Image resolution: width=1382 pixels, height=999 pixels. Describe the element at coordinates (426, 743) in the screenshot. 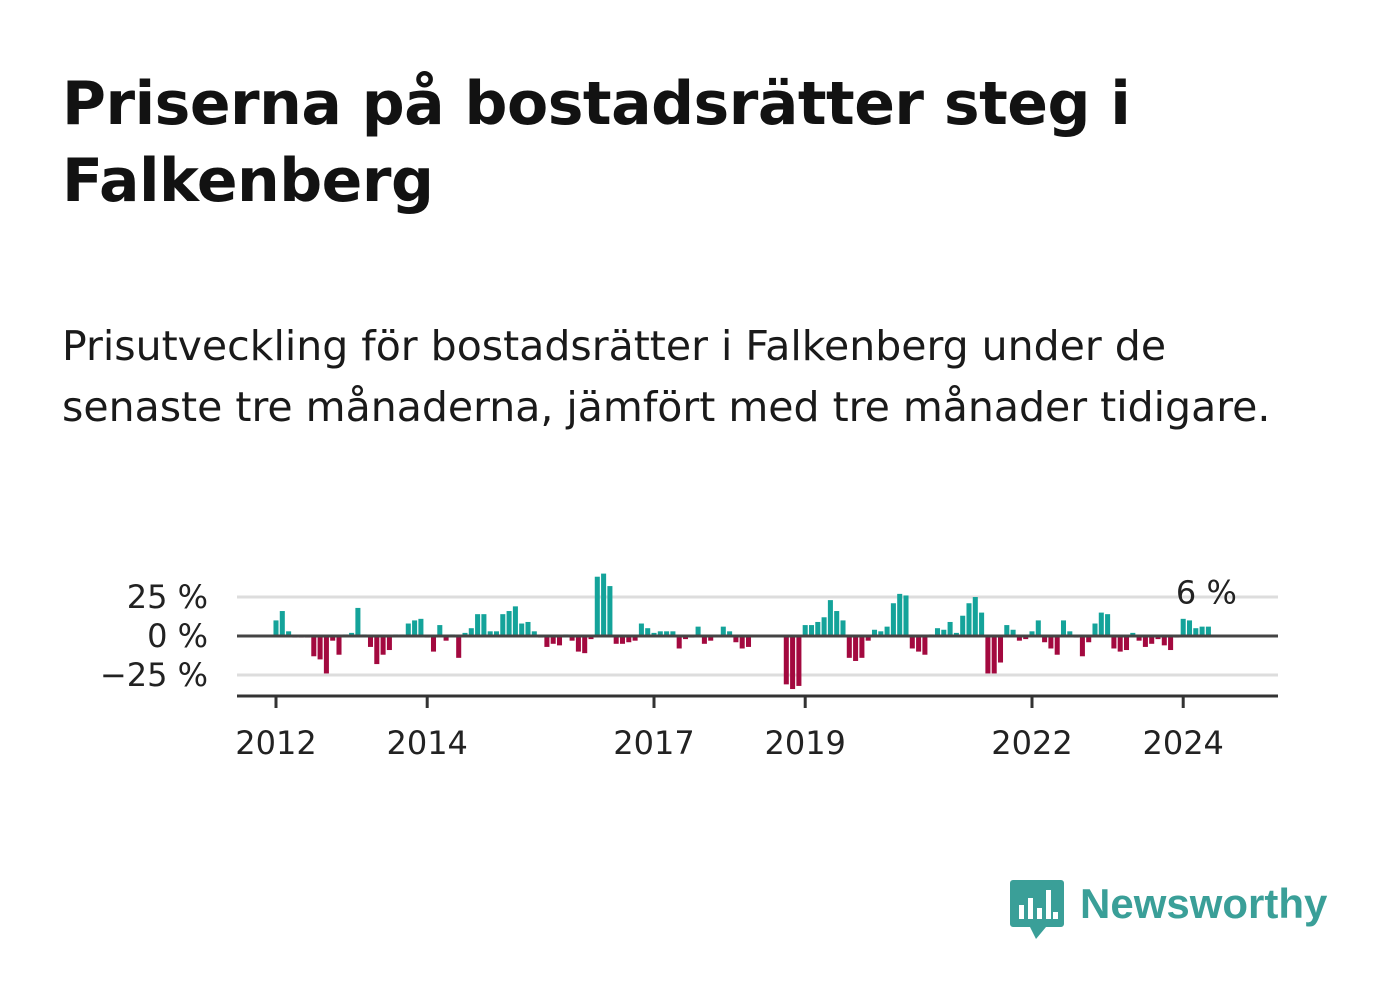

I see `x-tick-label: 2014` at that location.